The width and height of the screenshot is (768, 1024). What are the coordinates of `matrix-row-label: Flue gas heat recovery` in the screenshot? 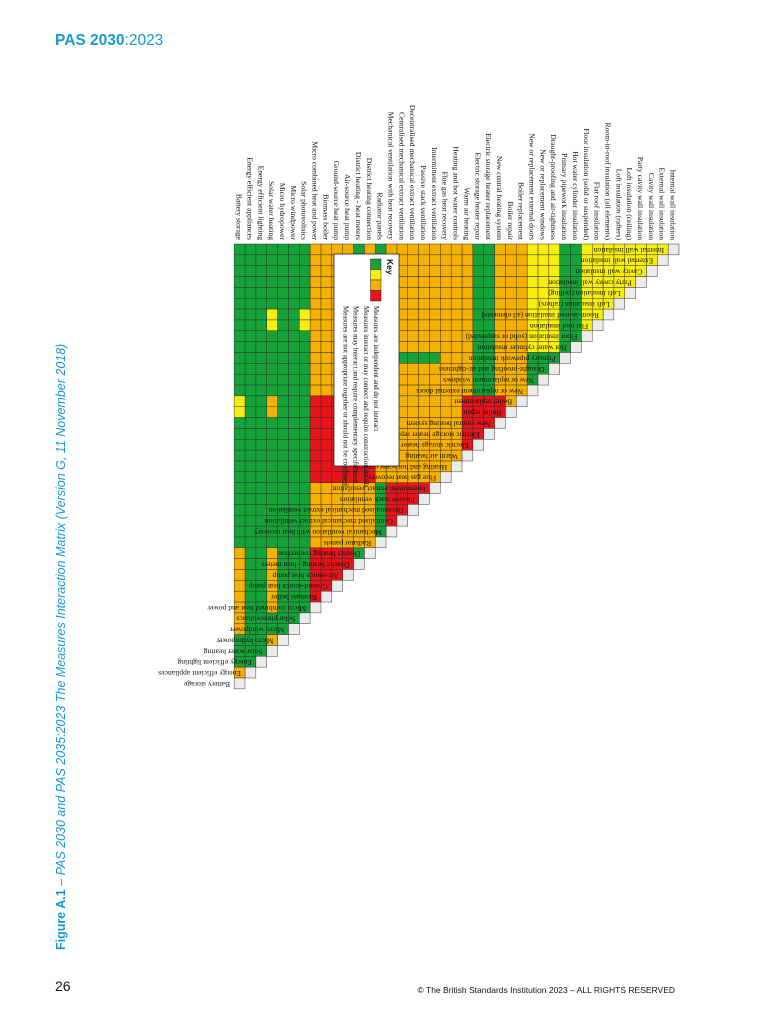 It's located at (445, 205).